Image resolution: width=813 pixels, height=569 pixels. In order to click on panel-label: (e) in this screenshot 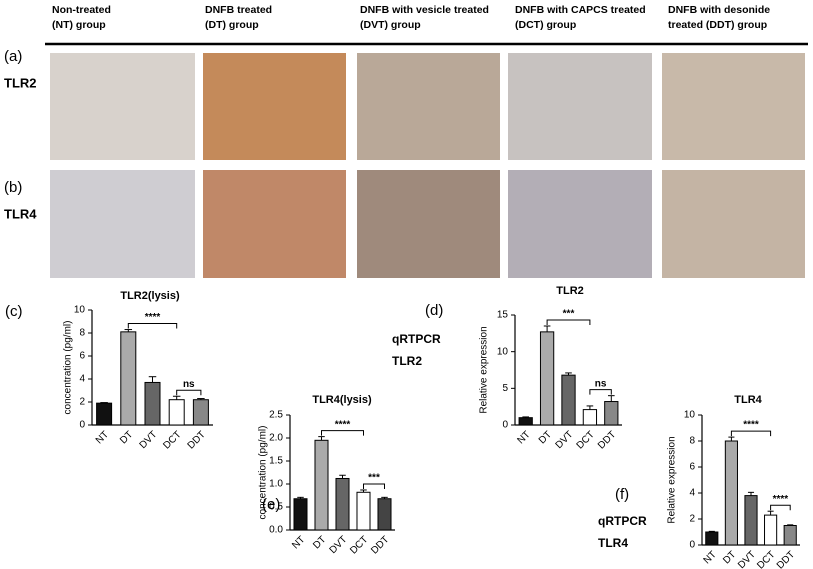, I will do `click(271, 504)`.